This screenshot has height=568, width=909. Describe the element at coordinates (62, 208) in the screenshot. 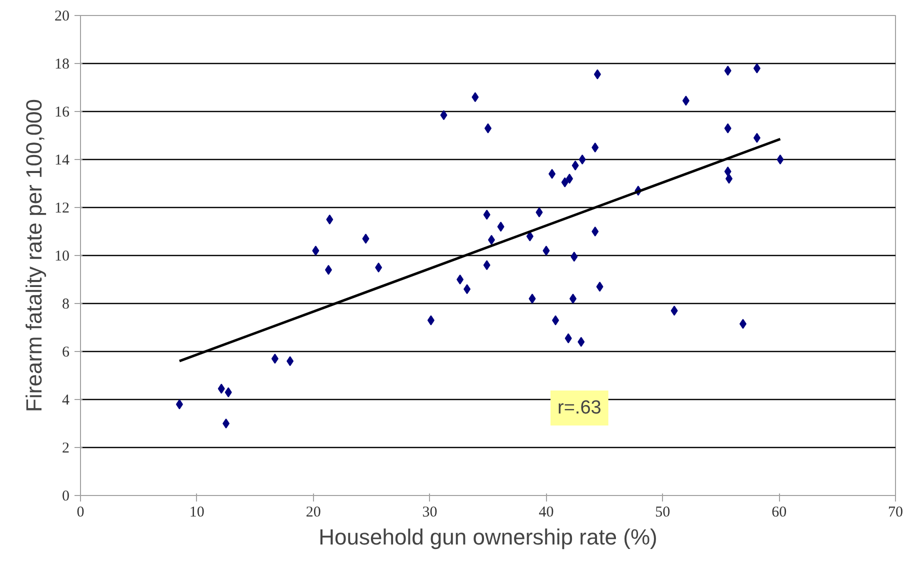

I see `y-tick-label: 12` at that location.